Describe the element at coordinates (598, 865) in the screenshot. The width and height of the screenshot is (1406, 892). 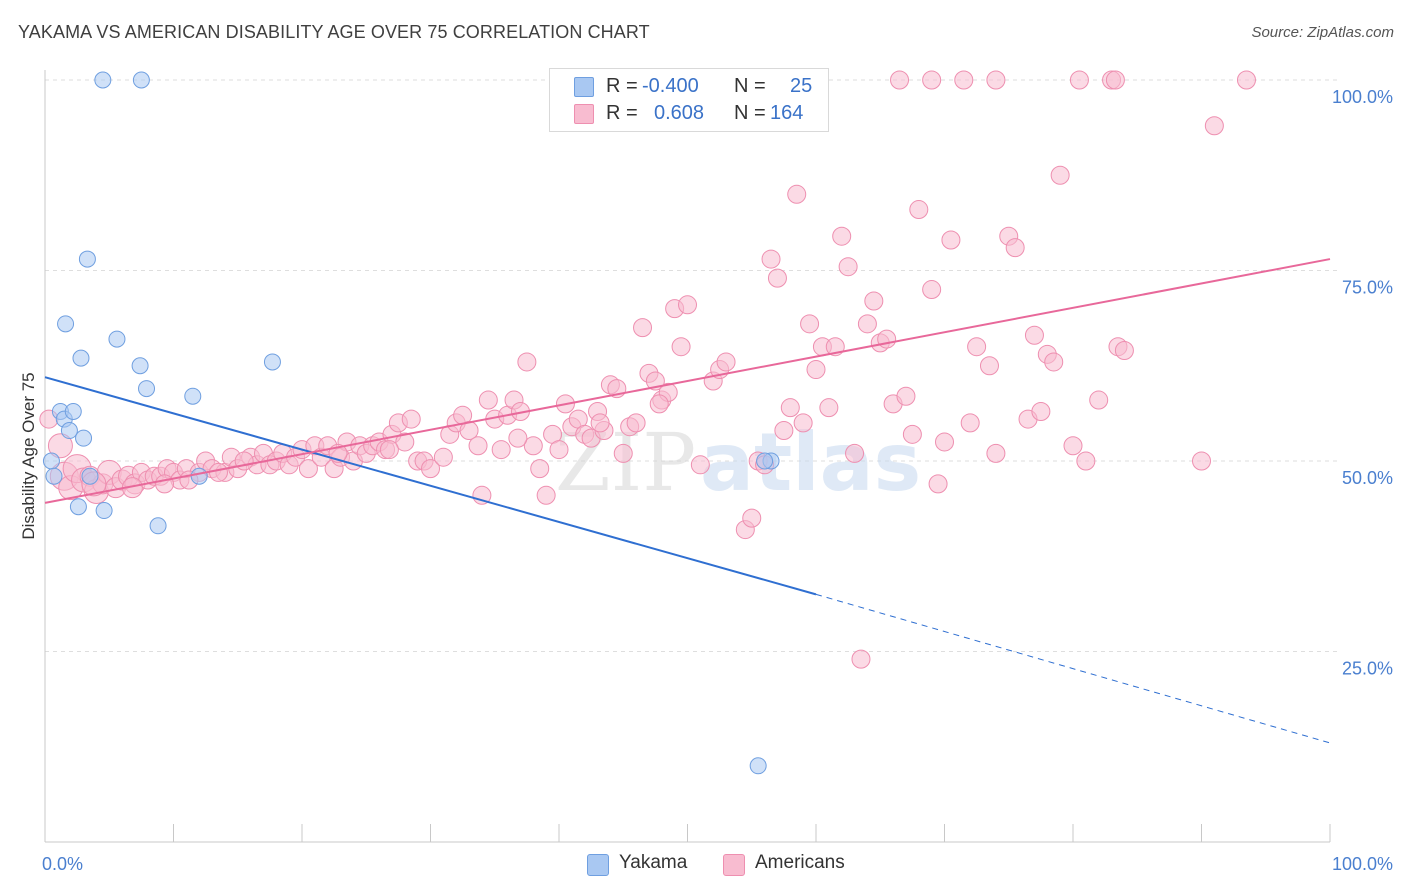
I see `yakama-legend-icon` at that location.